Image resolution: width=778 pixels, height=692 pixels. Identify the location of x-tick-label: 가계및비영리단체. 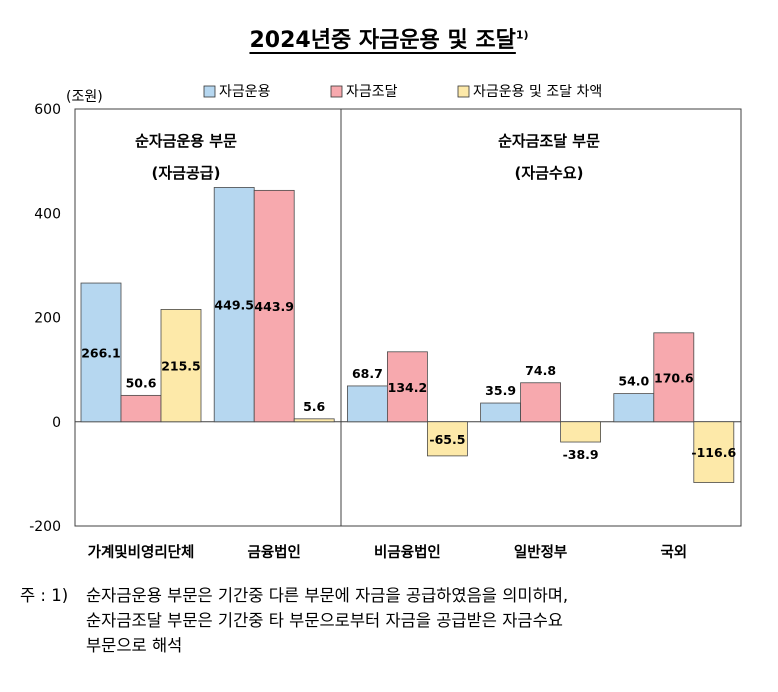
(141, 552).